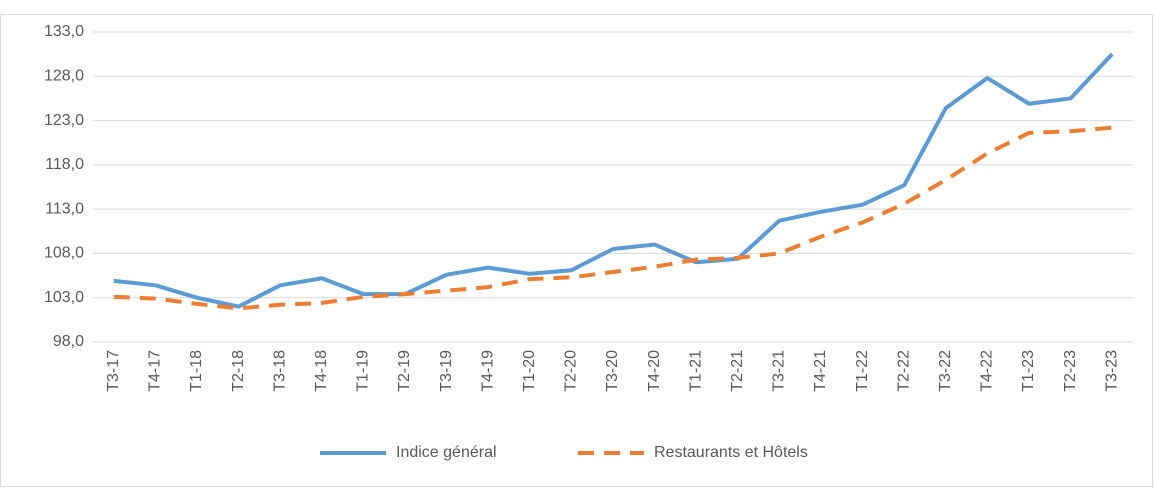 Image resolution: width=1154 pixels, height=488 pixels. Describe the element at coordinates (571, 371) in the screenshot. I see `x-tick-label: T2-20` at that location.